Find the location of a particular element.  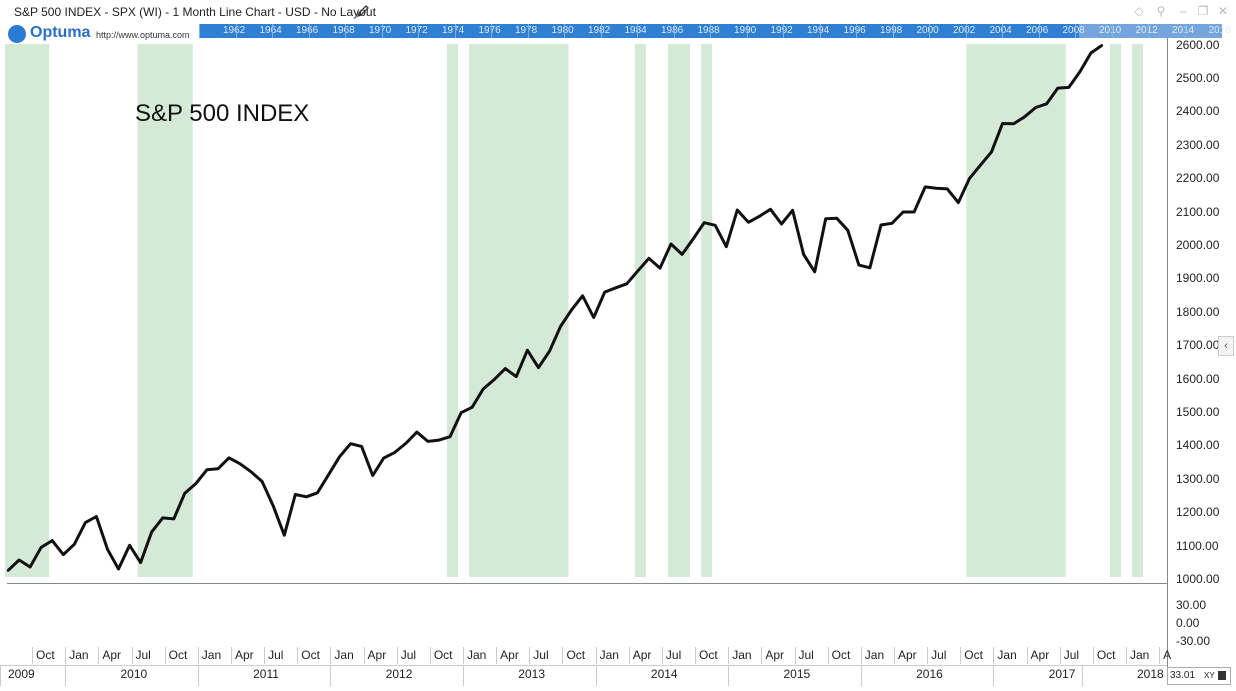

overview-year-label: 1998 is located at coordinates (891, 30).